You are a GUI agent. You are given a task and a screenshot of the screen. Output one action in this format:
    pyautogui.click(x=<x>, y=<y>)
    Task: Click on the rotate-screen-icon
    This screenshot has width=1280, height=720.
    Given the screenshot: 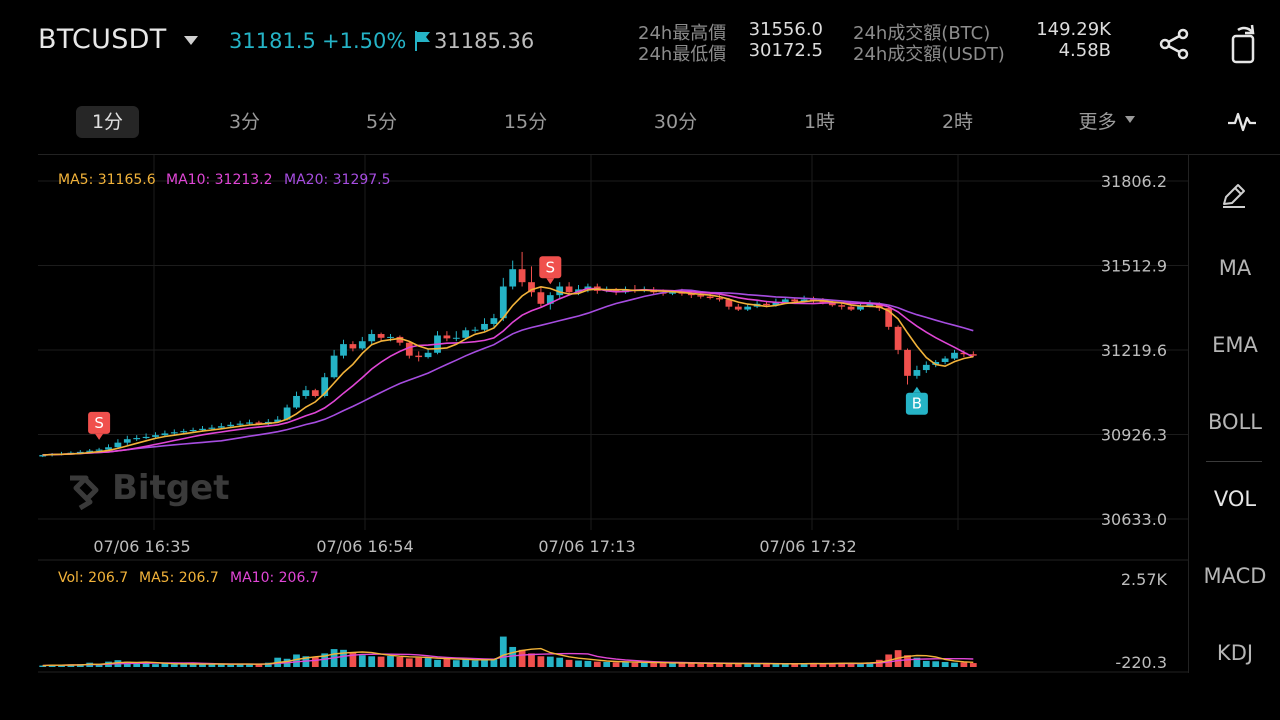 What is the action you would take?
    pyautogui.click(x=1244, y=43)
    